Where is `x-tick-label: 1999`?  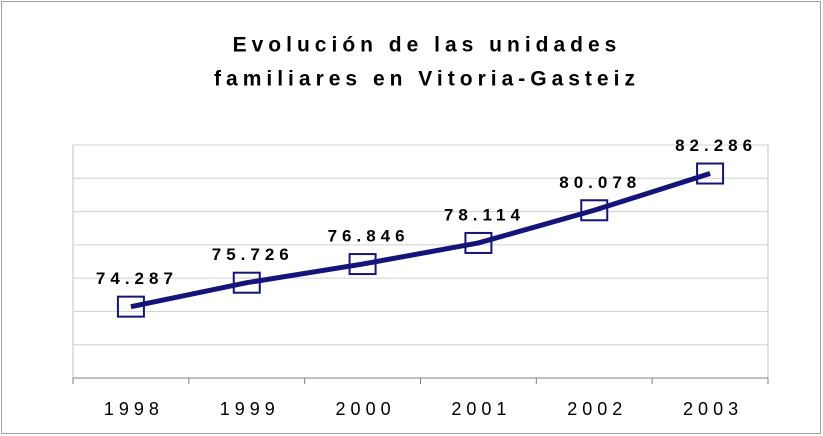 x-tick-label: 1999 is located at coordinates (250, 409).